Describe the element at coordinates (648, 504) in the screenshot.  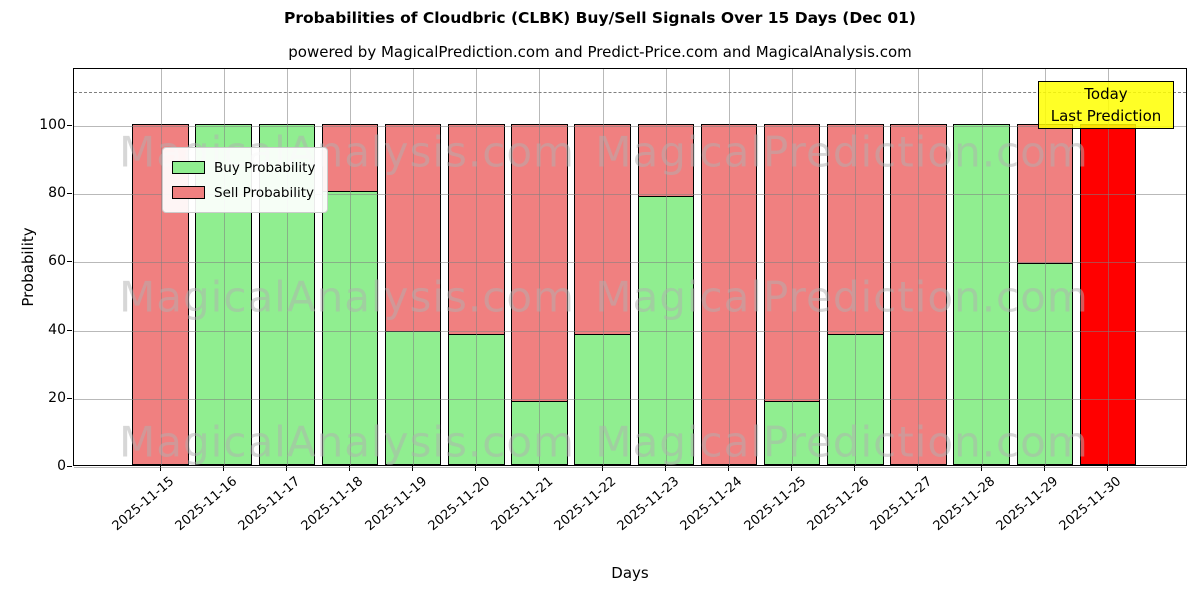
I see `x-tick-label: 2025-11-23` at that location.